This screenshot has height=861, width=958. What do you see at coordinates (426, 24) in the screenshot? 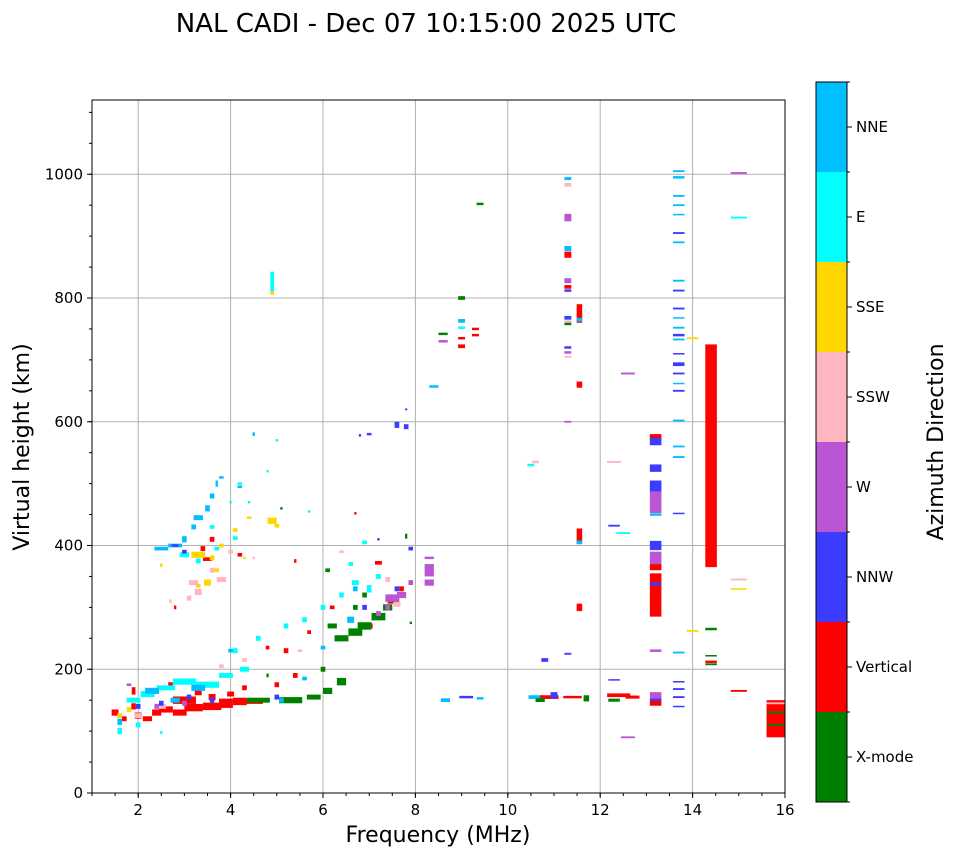
I see `chart-title: NAL CADI - Dec 07 10:15:00 2025 UTC` at bounding box center [426, 24].